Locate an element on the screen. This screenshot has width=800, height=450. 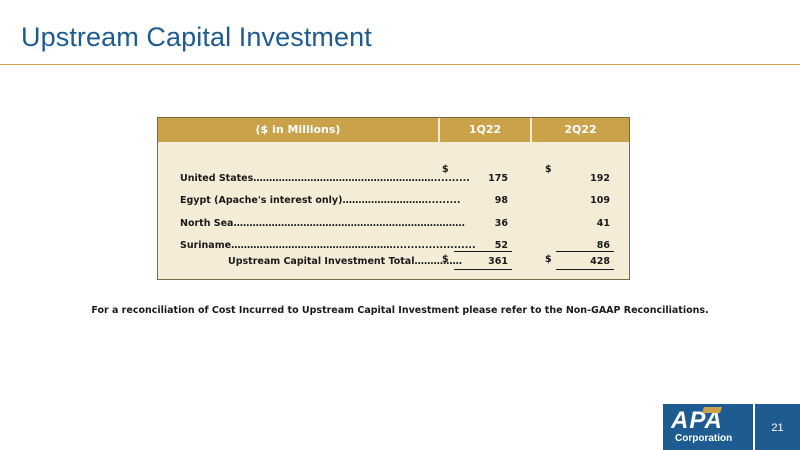
header-1q22: 1Q22 is located at coordinates (485, 129).